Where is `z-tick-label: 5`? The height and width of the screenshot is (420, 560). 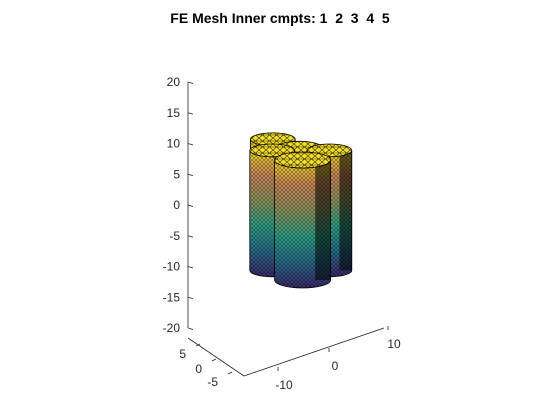
z-tick-label: 5 is located at coordinates (176, 174).